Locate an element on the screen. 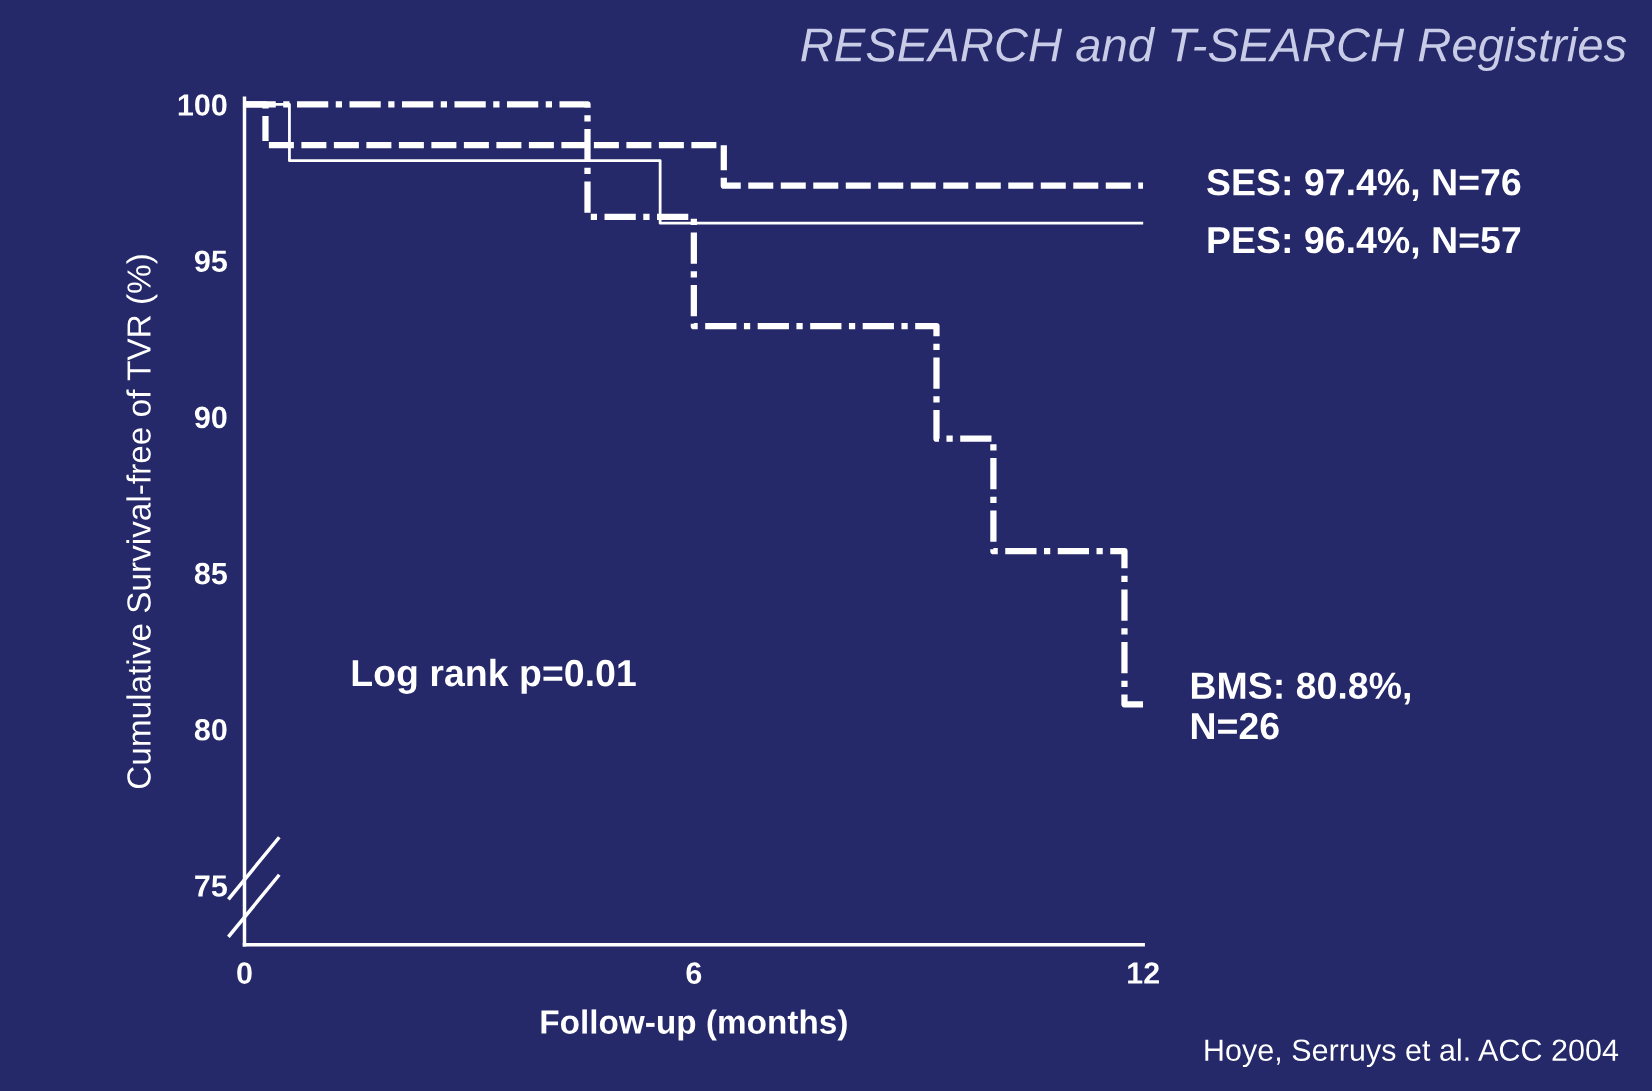 The height and width of the screenshot is (1091, 1652). y-tick-label: 95 is located at coordinates (210, 261).